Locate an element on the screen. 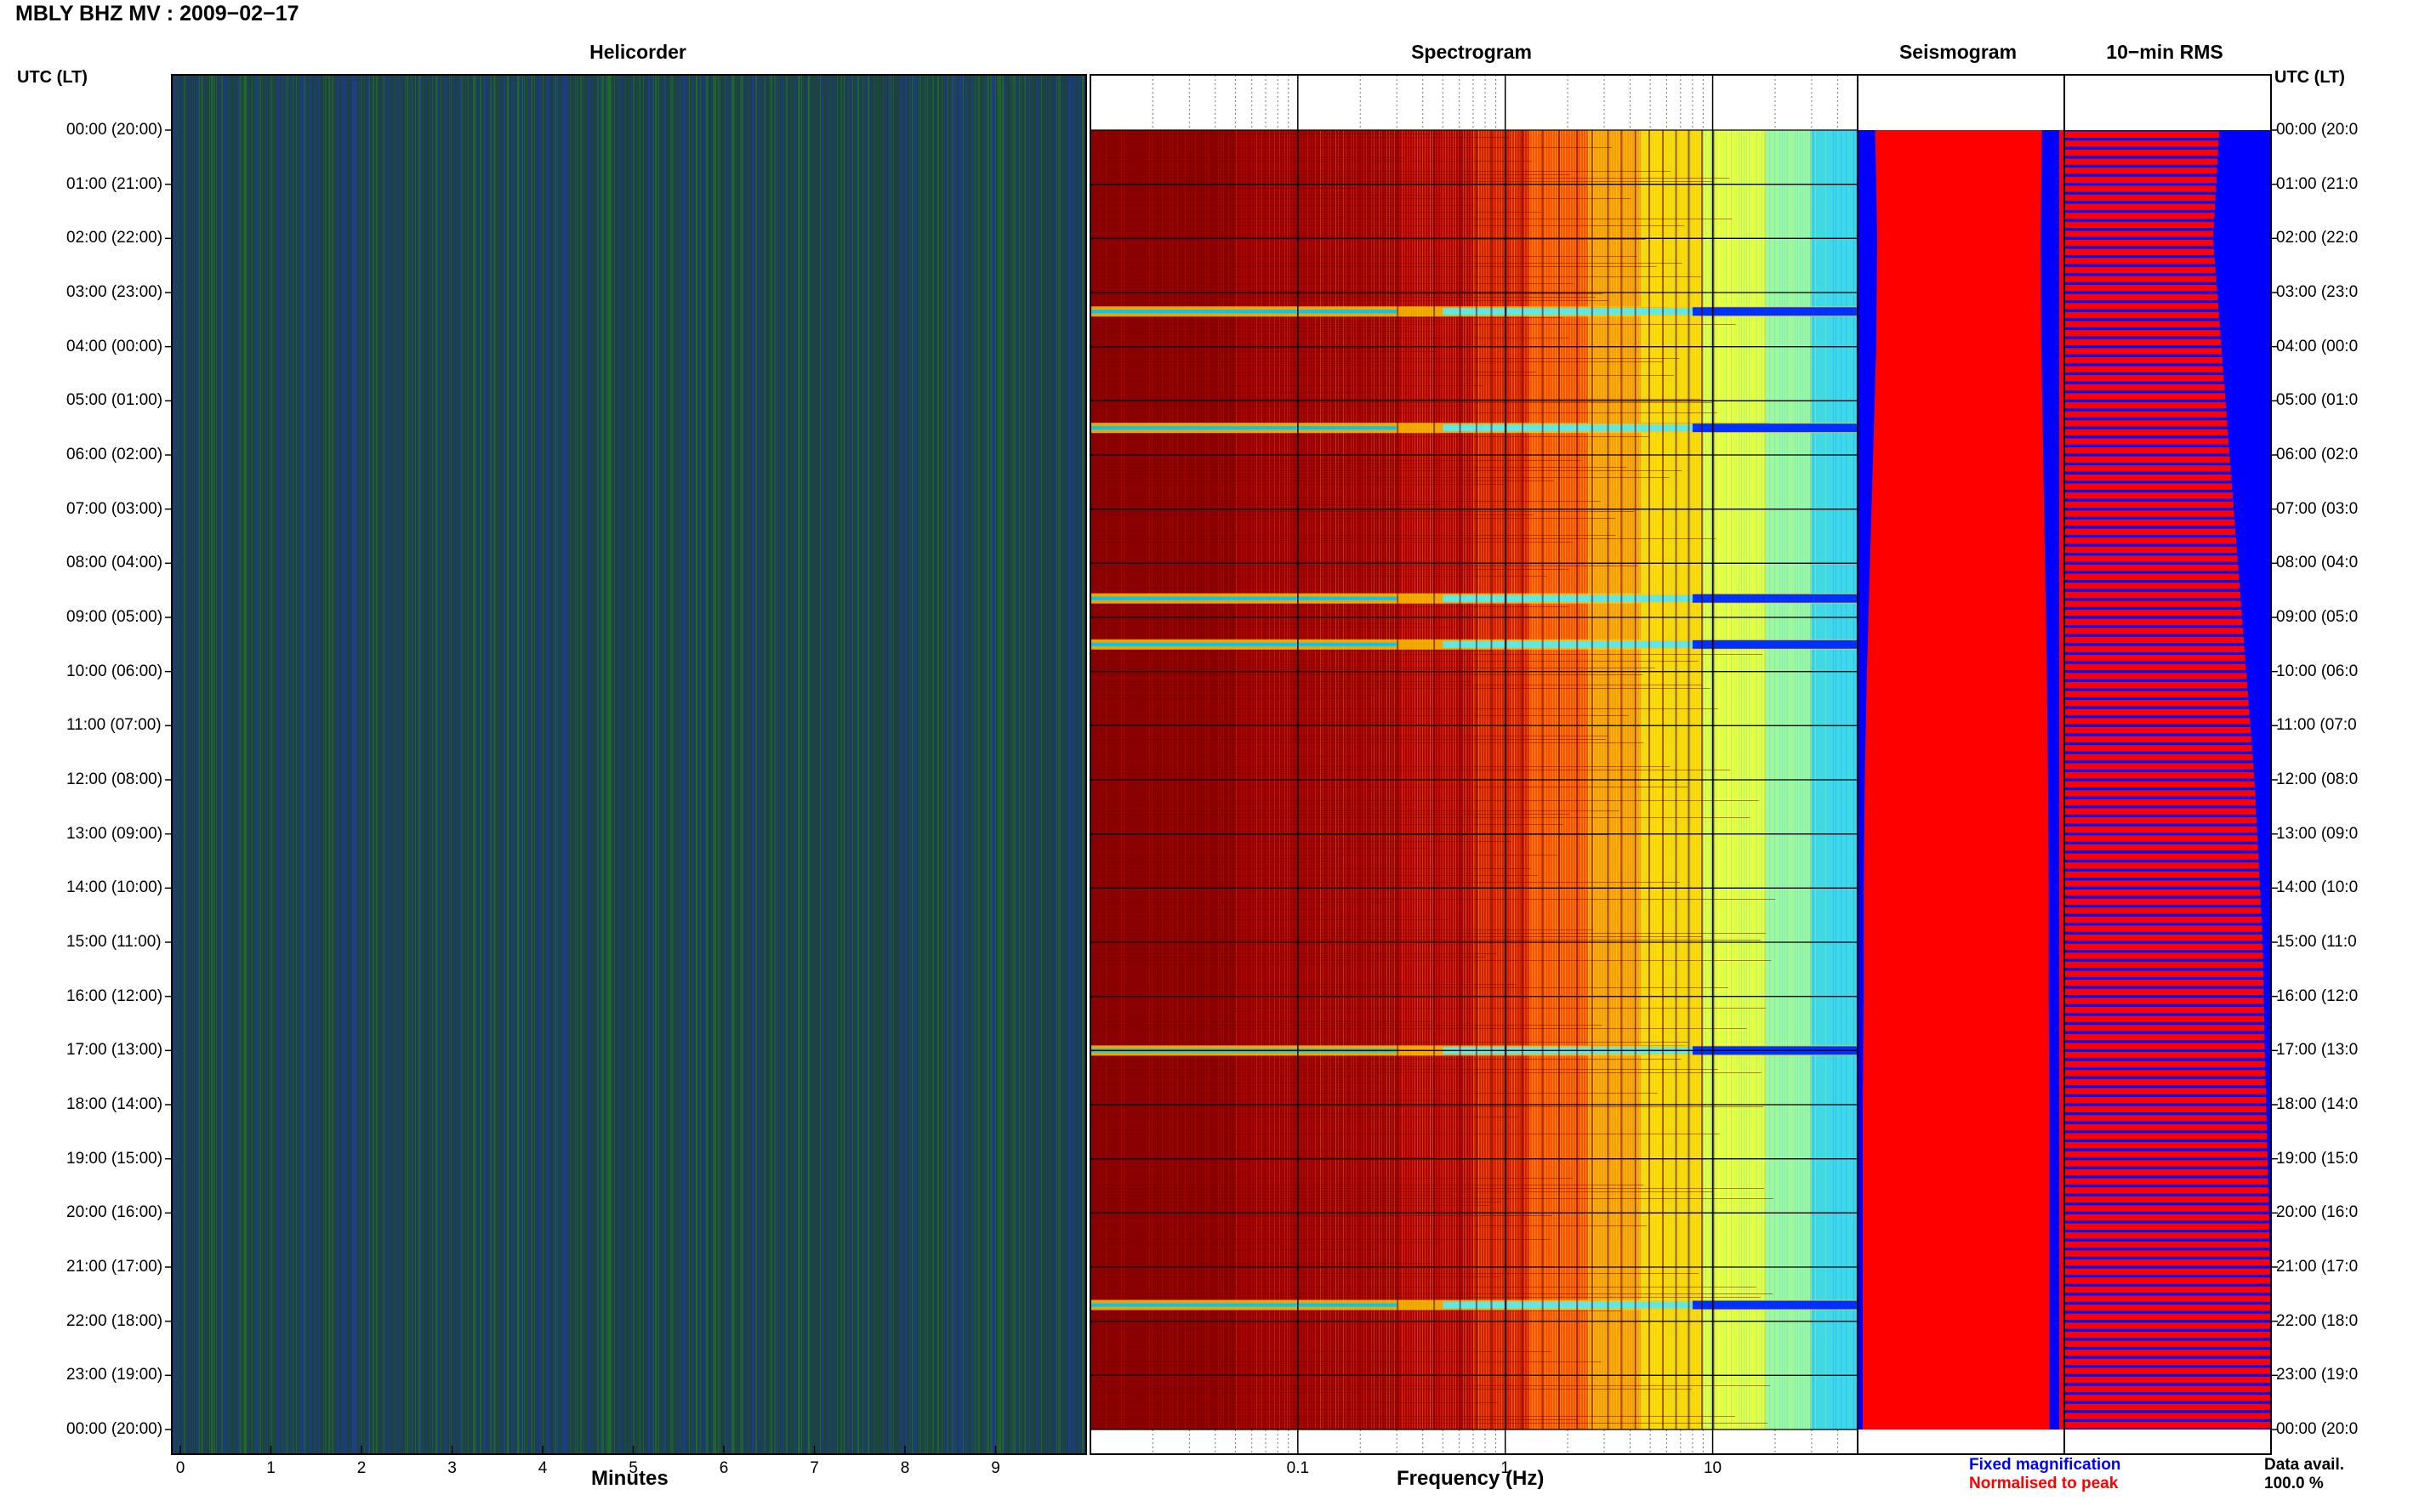  time-label-left: 09:00 (05:00) is located at coordinates (114, 617).